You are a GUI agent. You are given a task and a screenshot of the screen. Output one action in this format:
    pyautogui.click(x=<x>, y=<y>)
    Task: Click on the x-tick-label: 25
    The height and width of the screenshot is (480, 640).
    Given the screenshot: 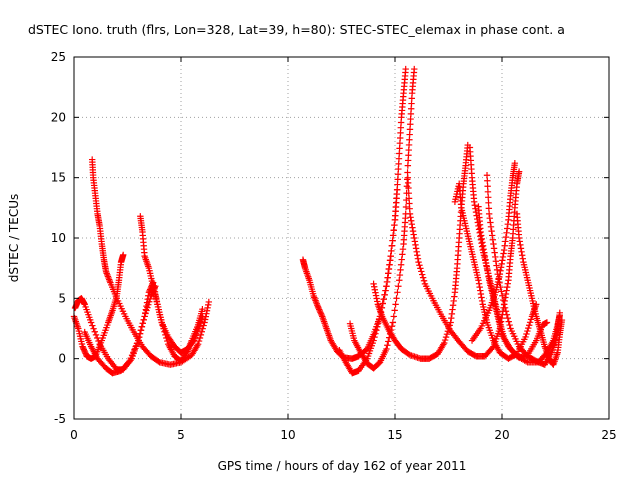 What is the action you would take?
    pyautogui.click(x=608, y=435)
    